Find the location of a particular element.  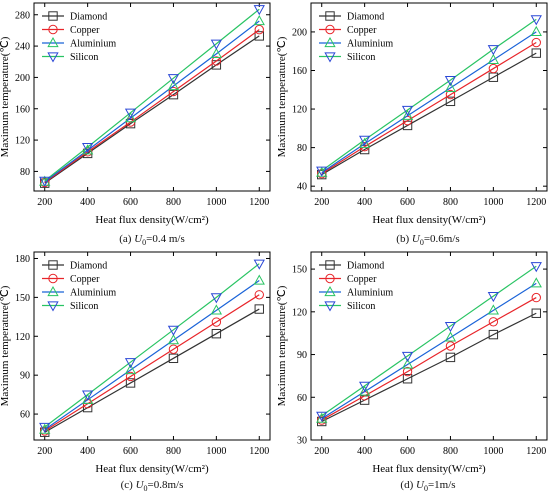

caption-b: (b) U0=0.6m/s is located at coordinates (428, 240).